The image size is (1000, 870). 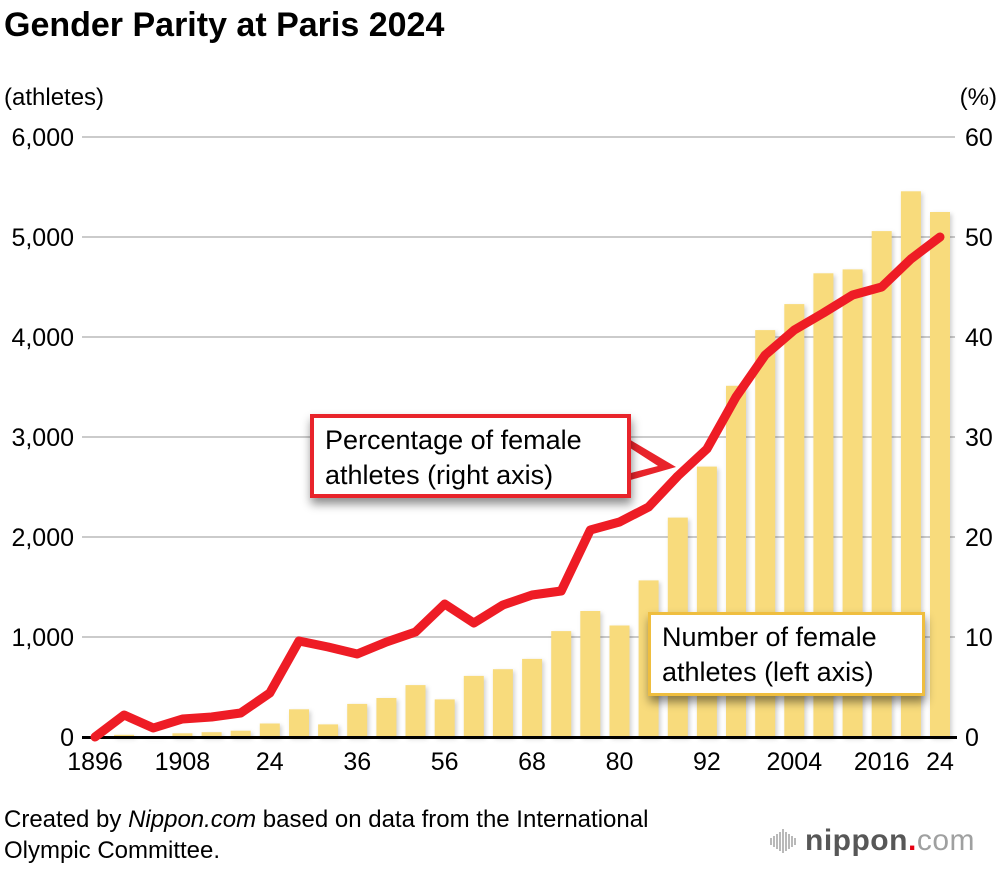 What do you see at coordinates (452, 819) in the screenshot?
I see `credit-suffix: based on data from the International` at bounding box center [452, 819].